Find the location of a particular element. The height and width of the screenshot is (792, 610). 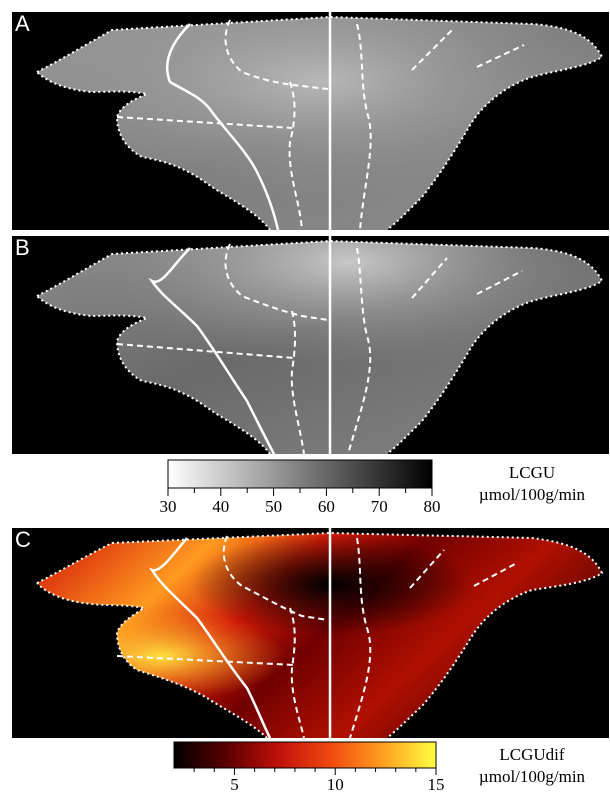

colorbar-gray-scale: 30 40 50 60 70 80 is located at coordinates (300, 487).